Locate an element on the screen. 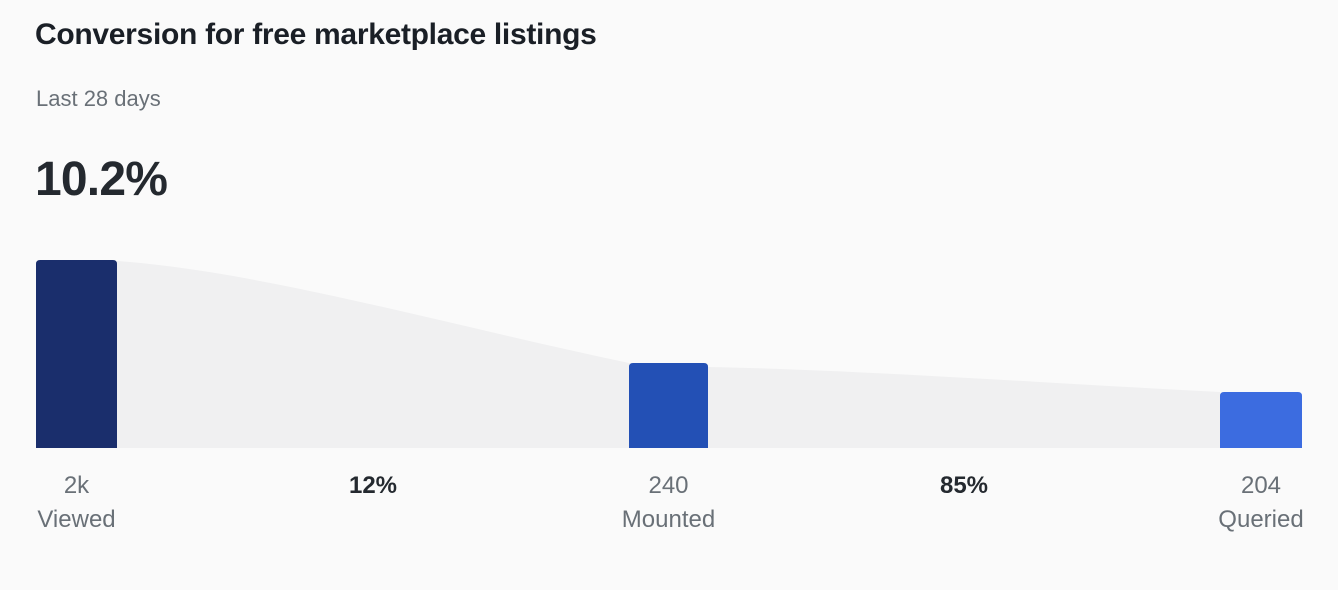  chart-title: Conversion for free marketplace listings is located at coordinates (316, 34).